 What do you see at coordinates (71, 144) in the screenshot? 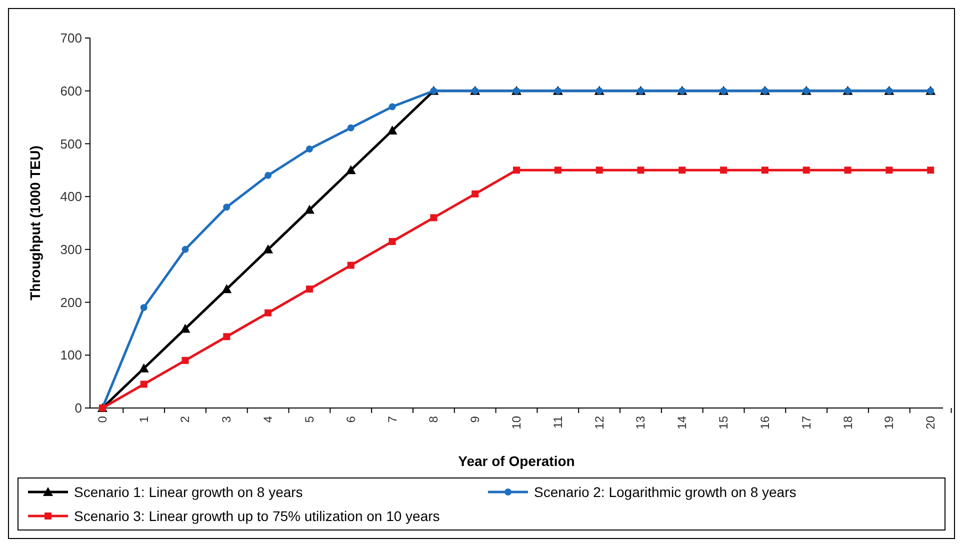
I see `y-tick-label: 500` at bounding box center [71, 144].